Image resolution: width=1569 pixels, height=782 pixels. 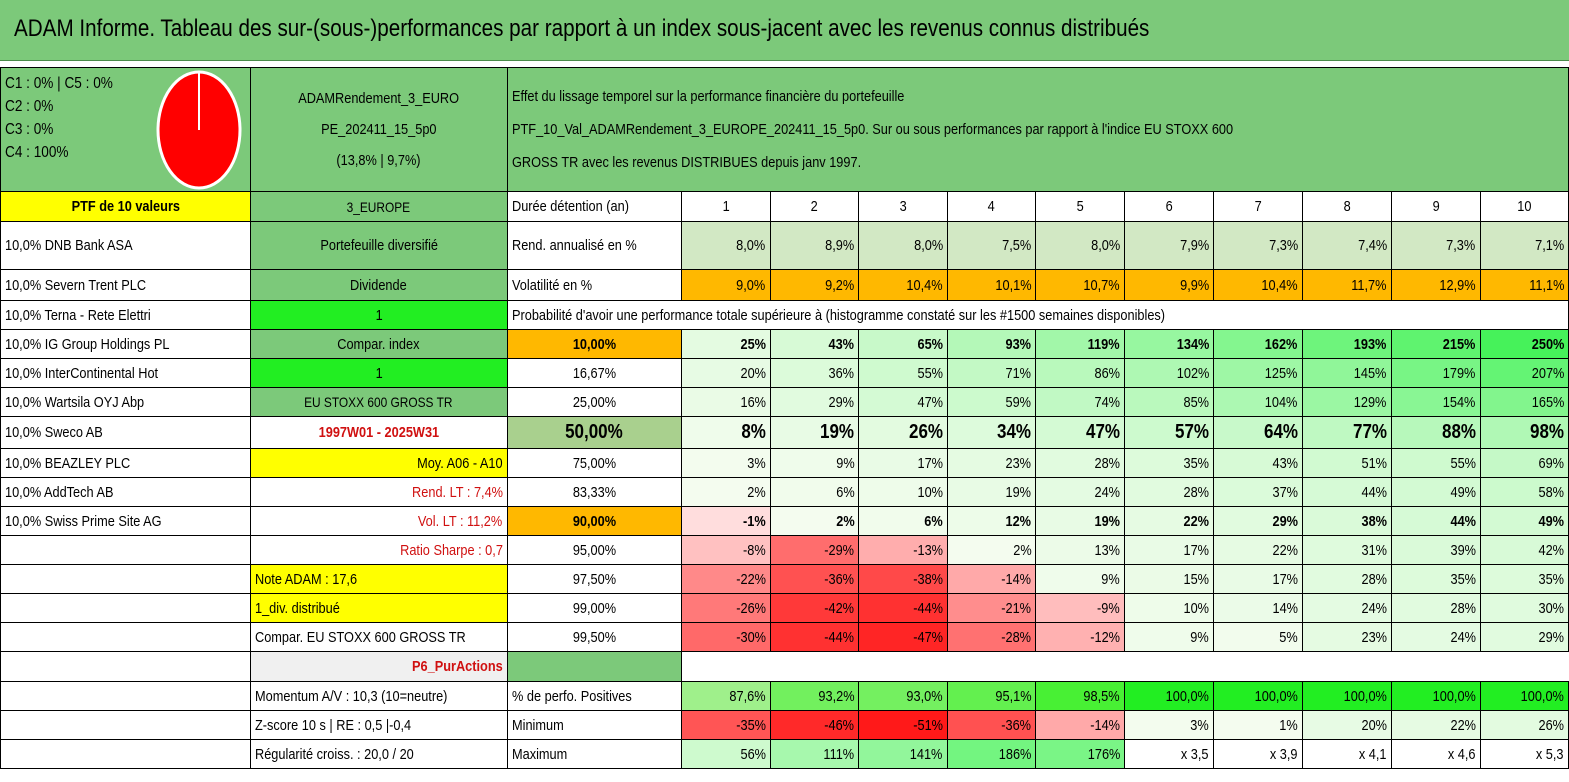 I want to click on proba-value: 86%, so click(x=1080, y=373).